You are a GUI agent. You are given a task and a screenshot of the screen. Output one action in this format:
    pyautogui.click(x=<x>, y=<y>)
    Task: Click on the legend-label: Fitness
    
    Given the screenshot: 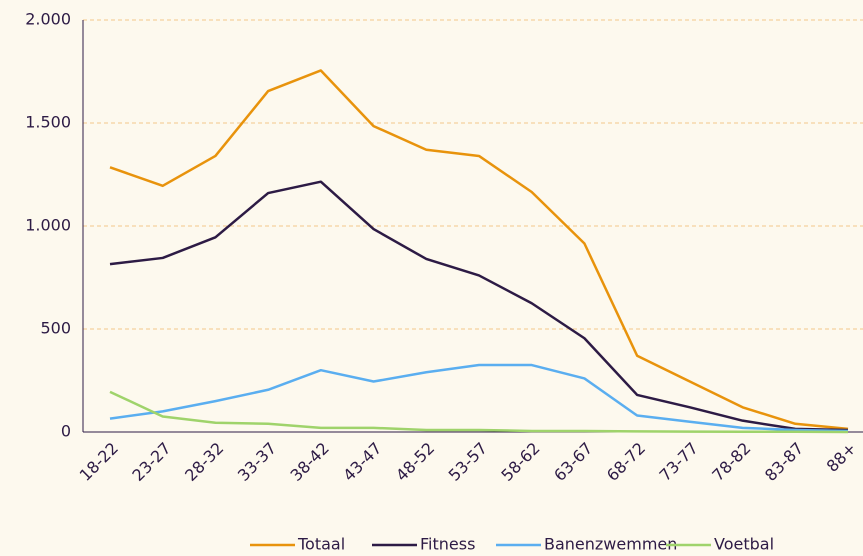 What is the action you would take?
    pyautogui.click(x=447, y=544)
    